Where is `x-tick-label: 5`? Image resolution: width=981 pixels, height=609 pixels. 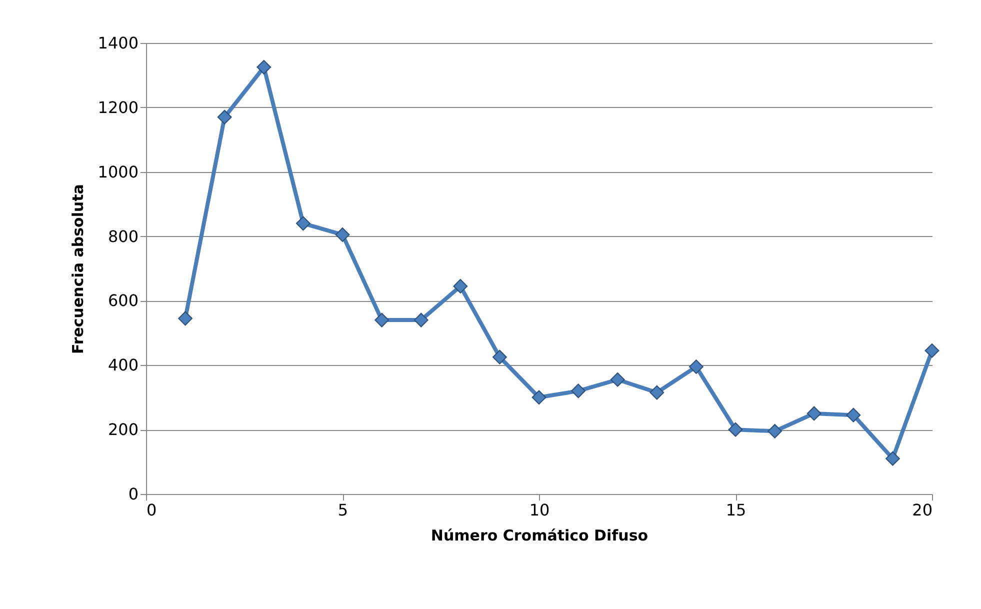 x-tick-label: 5 is located at coordinates (343, 510).